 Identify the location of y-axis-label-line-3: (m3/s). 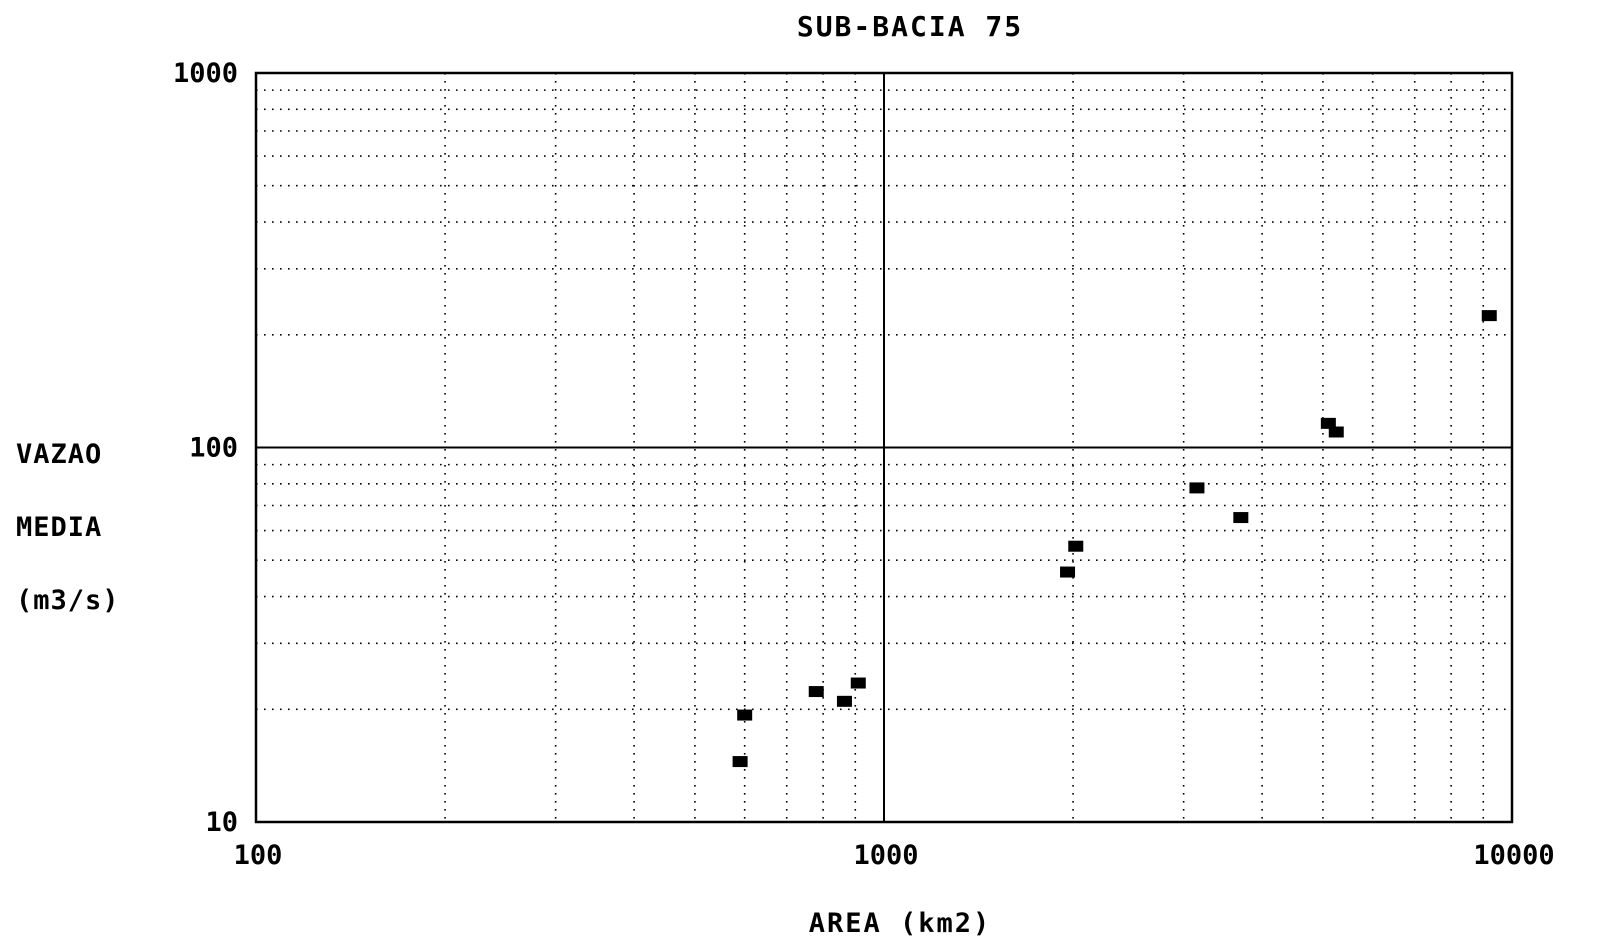
(68, 600).